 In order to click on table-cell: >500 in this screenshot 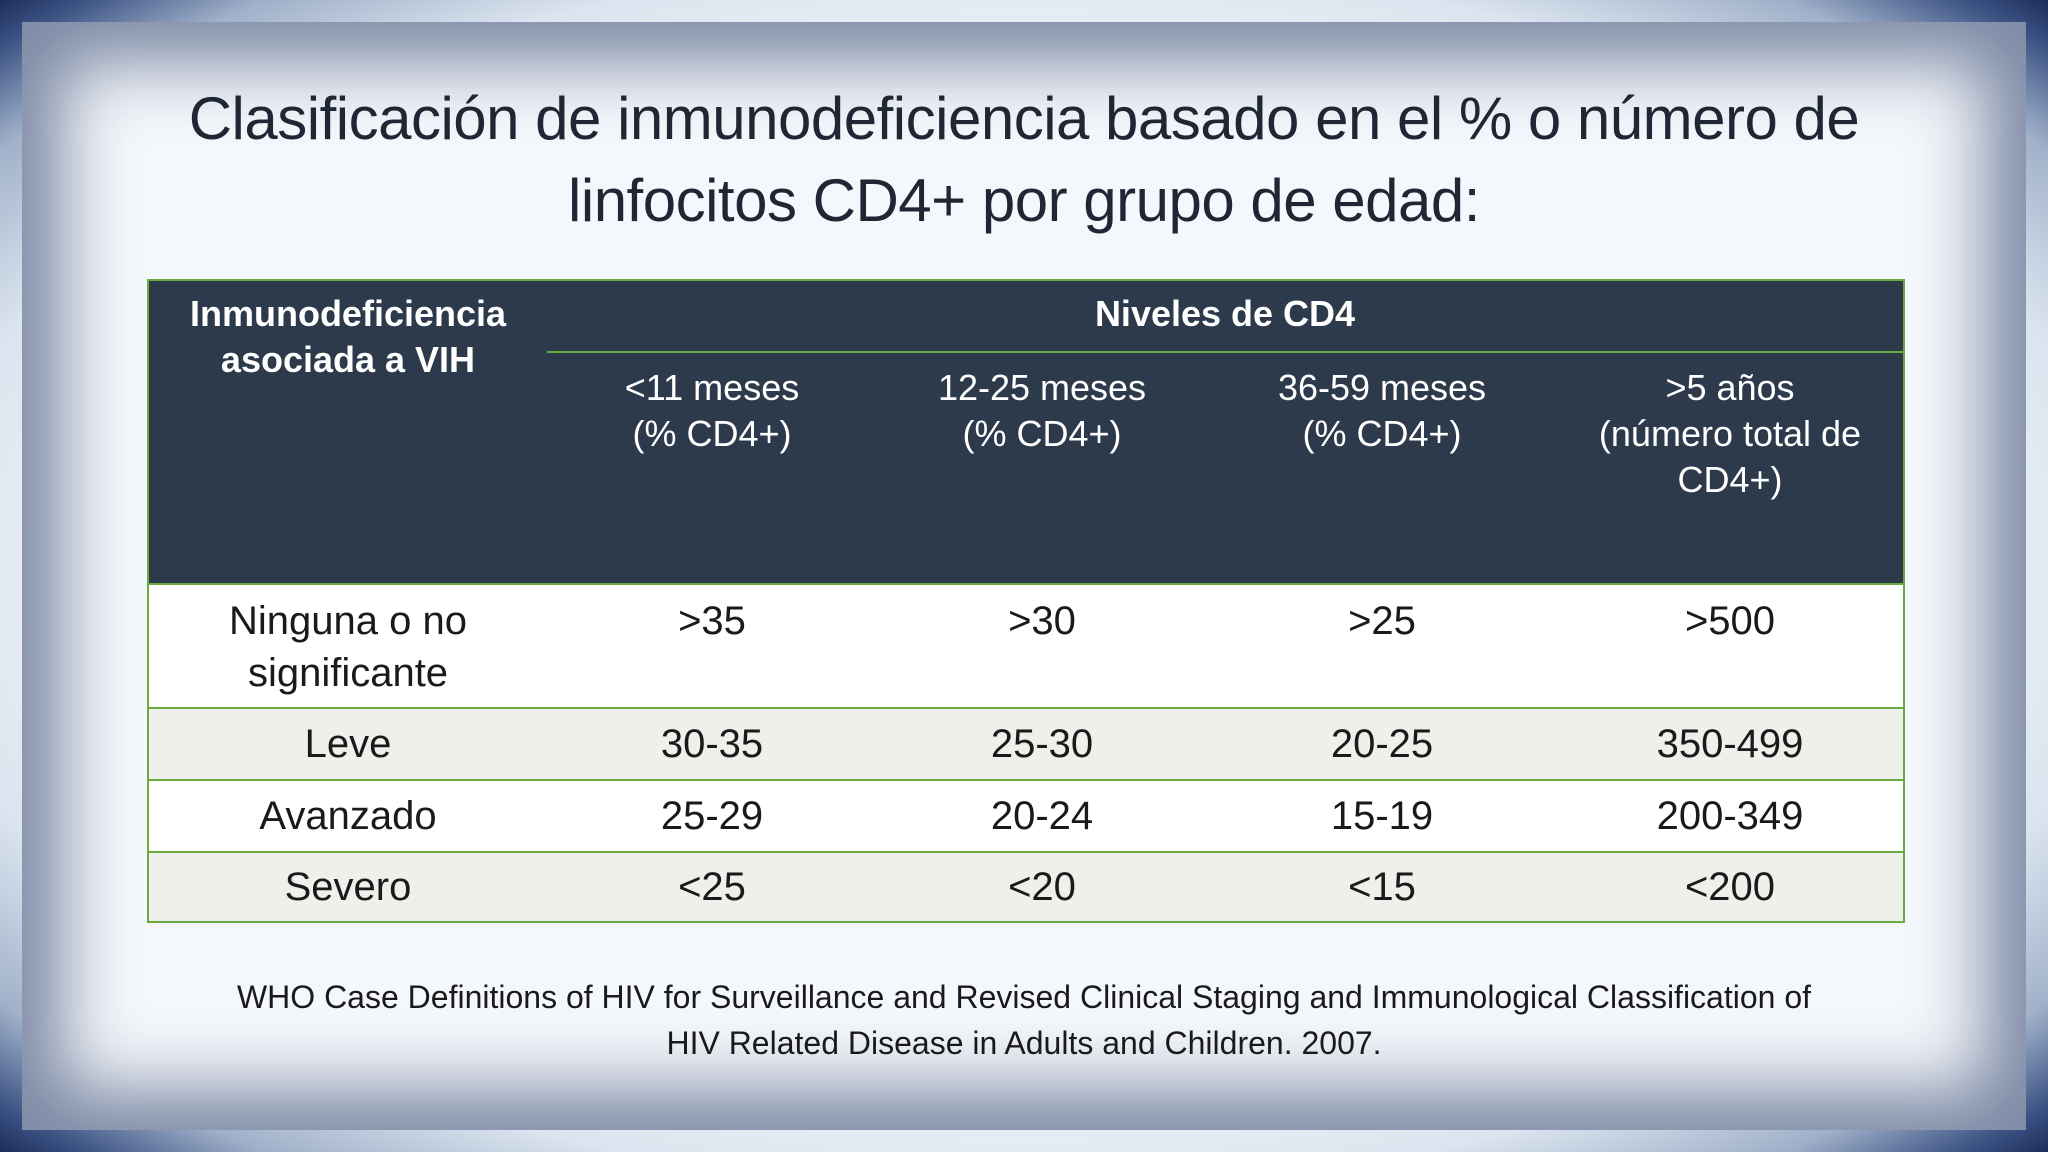, I will do `click(1730, 621)`.